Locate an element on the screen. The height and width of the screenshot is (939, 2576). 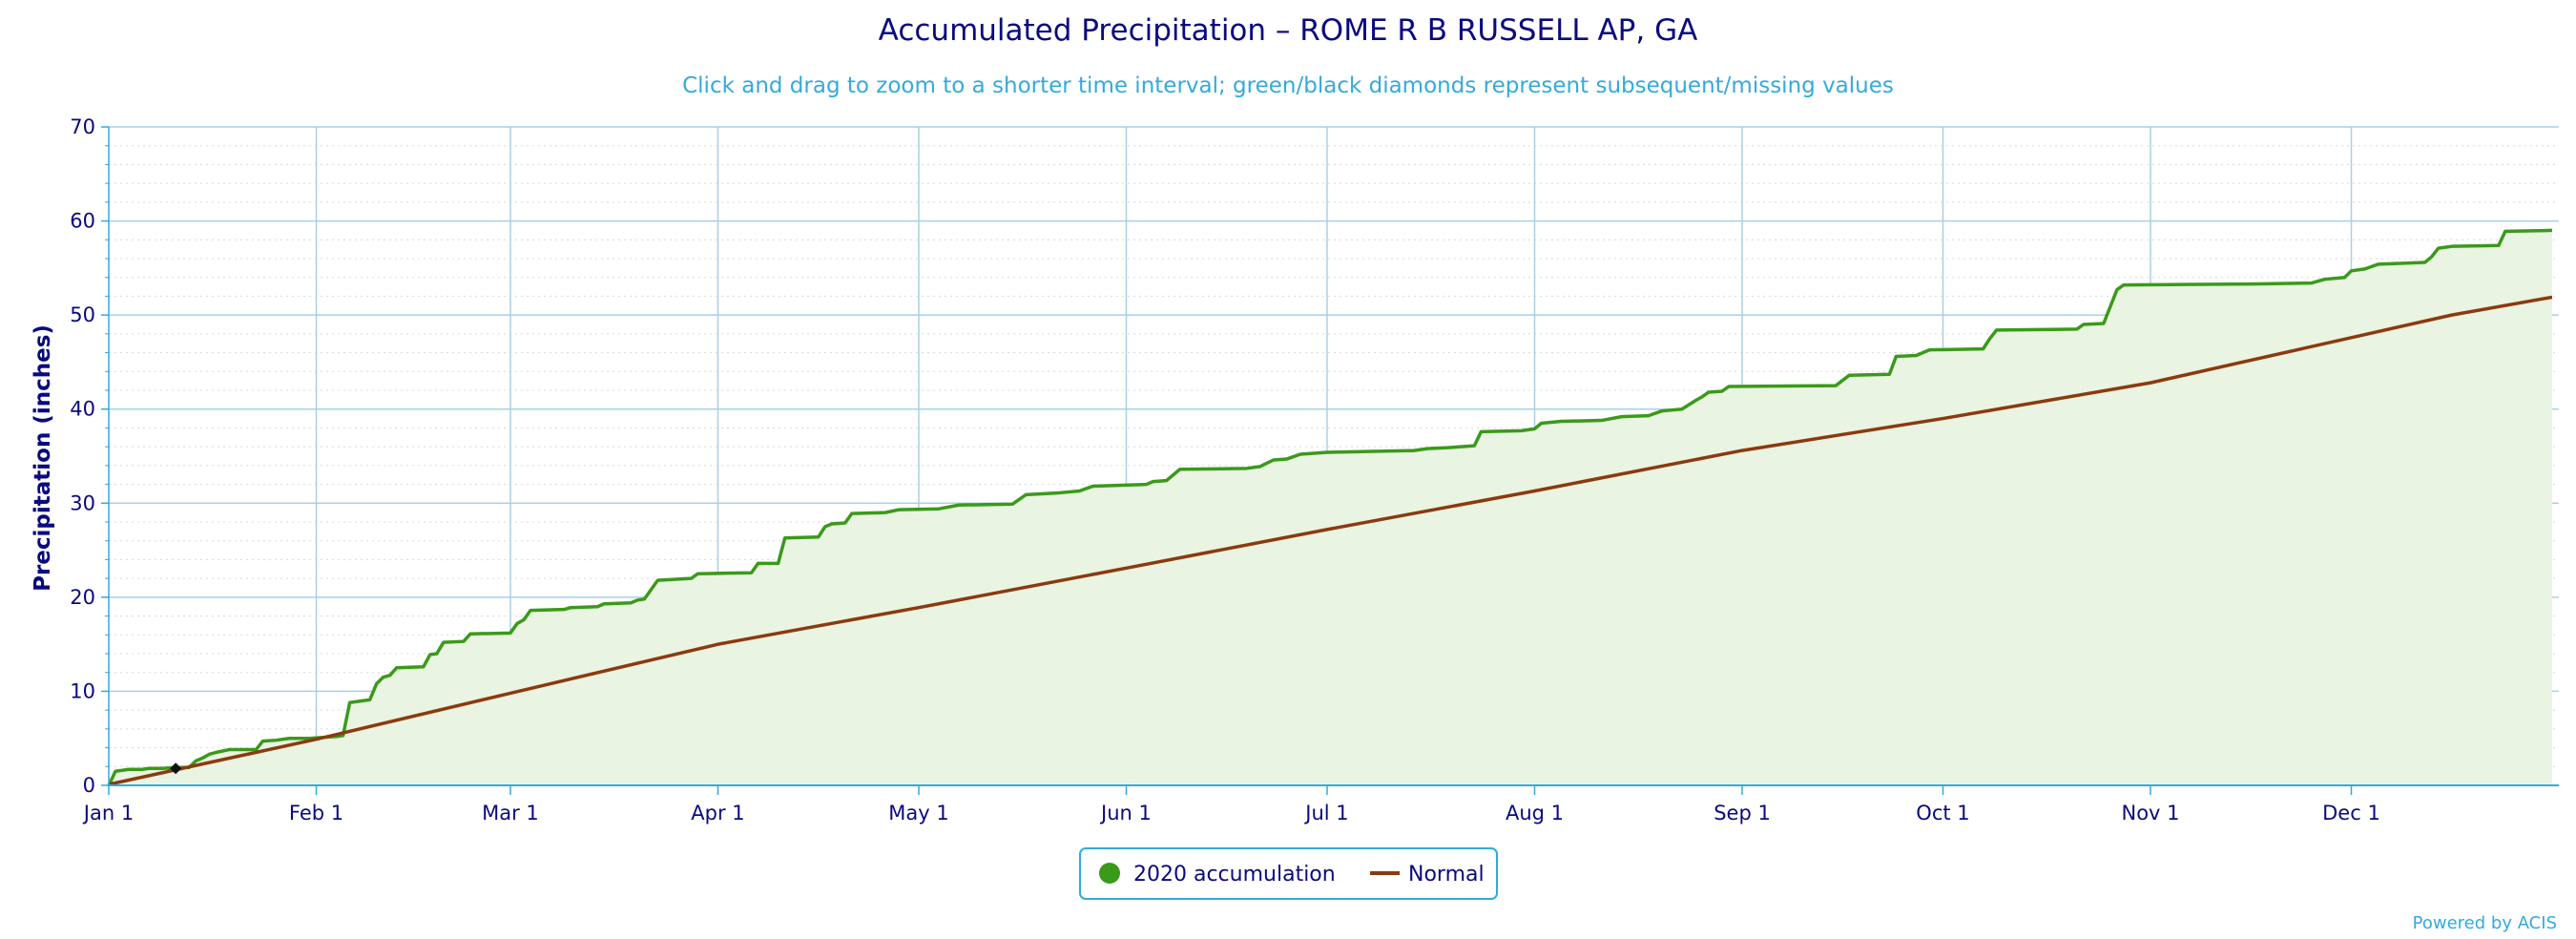
legend-item-2020-accumulation: 2020 accumulation is located at coordinates (1217, 875).